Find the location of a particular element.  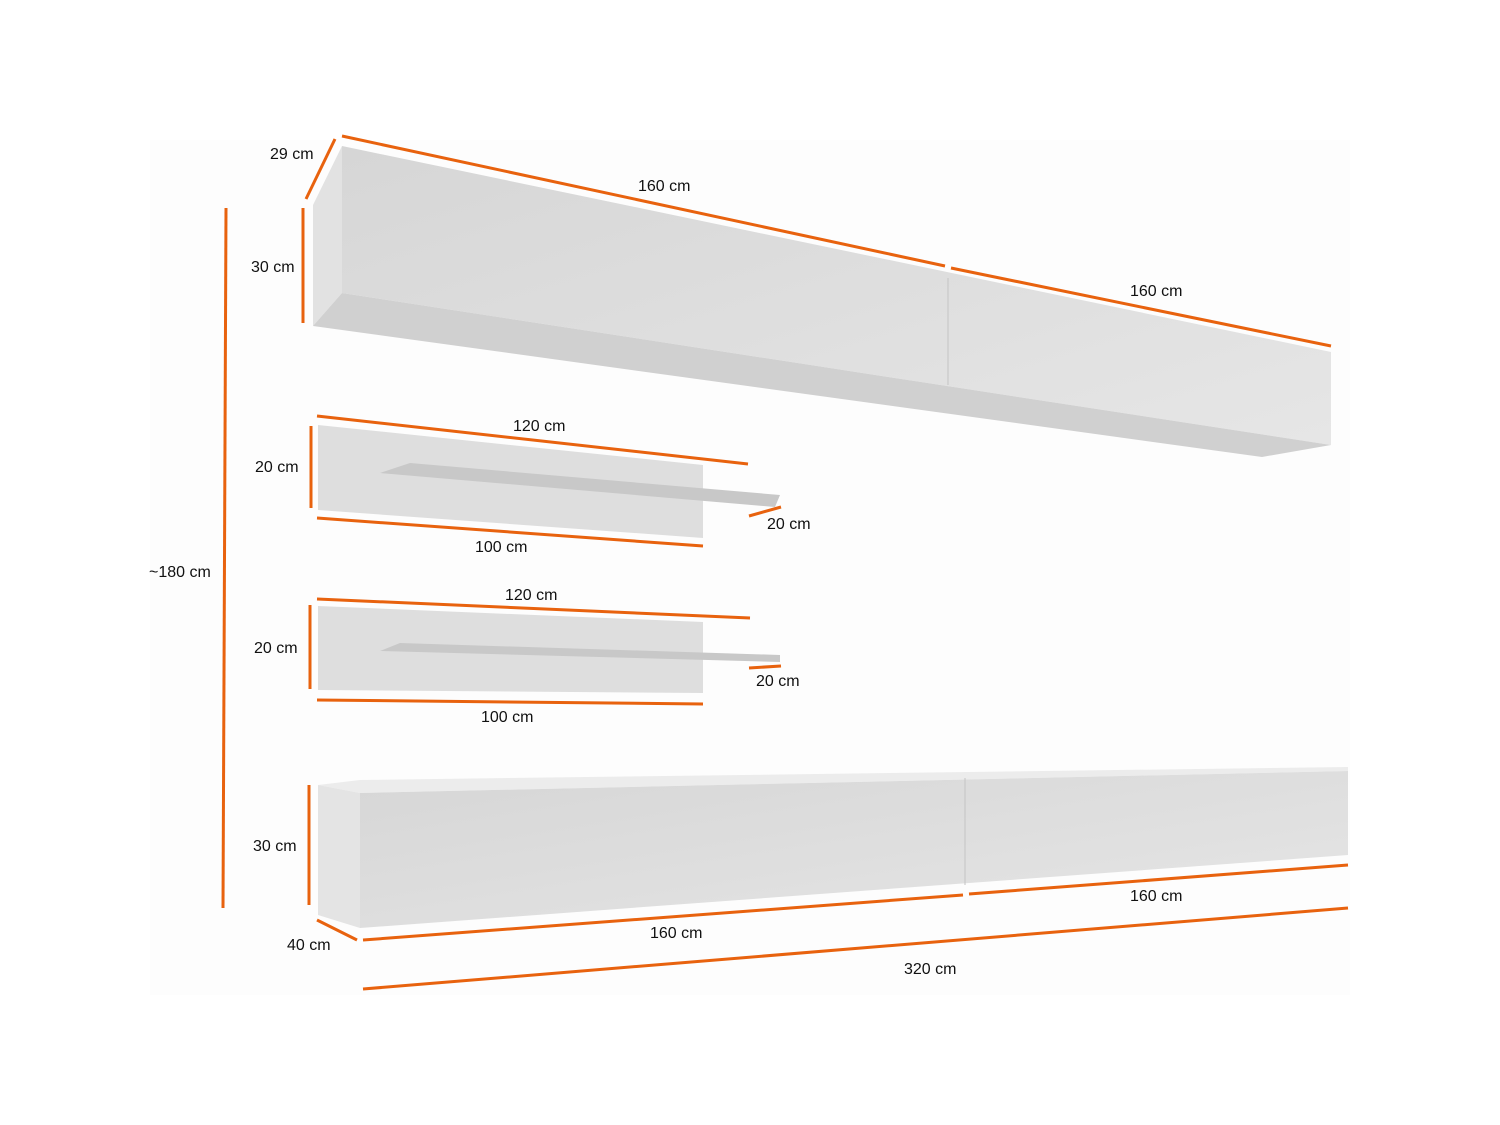

label-bottom-width-right: 160 cm is located at coordinates (1156, 896).